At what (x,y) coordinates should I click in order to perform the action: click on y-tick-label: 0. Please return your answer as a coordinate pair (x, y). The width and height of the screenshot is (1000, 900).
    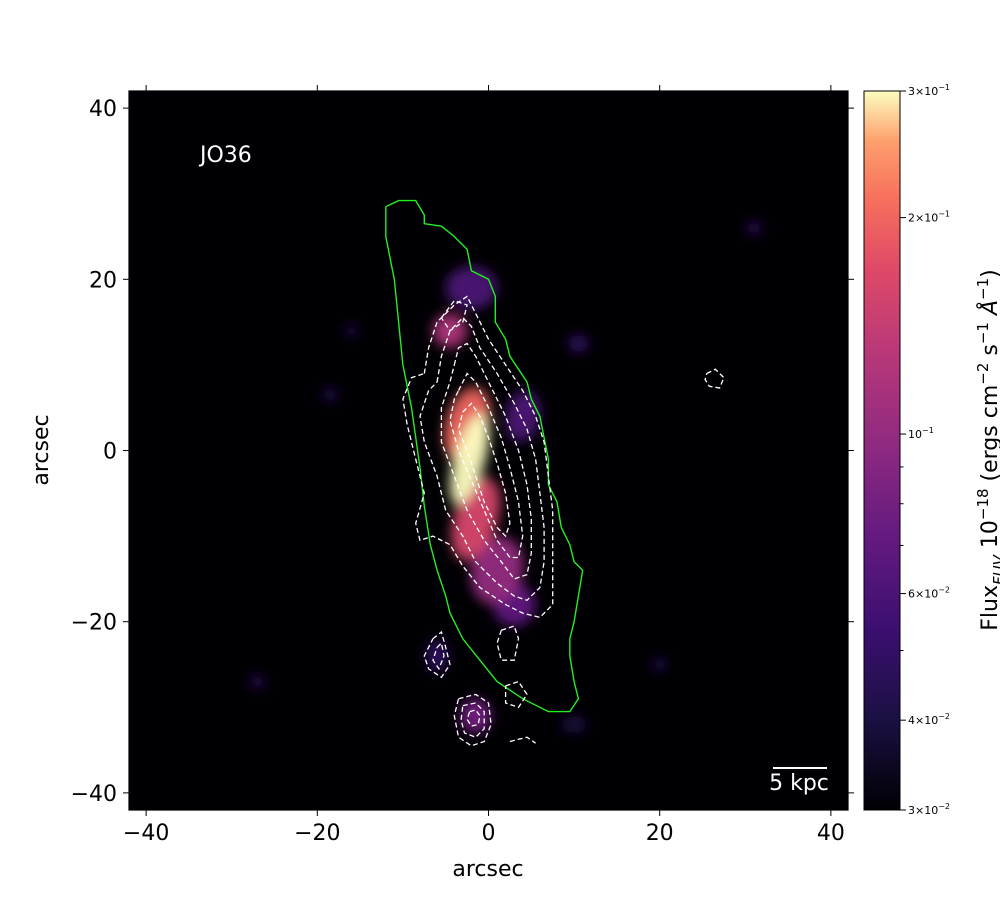
    Looking at the image, I should click on (110, 452).